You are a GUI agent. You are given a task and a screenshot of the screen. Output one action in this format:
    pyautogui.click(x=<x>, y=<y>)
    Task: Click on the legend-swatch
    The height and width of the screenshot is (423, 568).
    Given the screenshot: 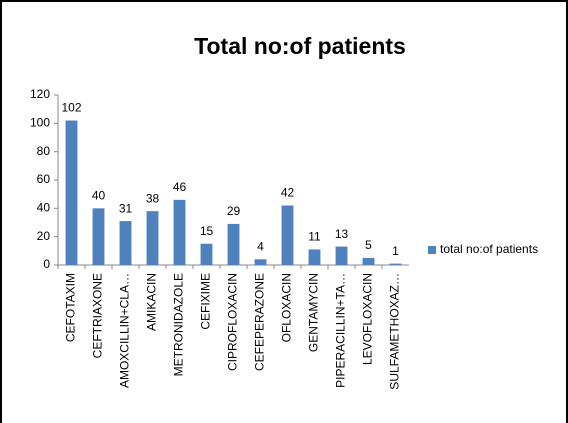 What is the action you would take?
    pyautogui.click(x=432, y=250)
    